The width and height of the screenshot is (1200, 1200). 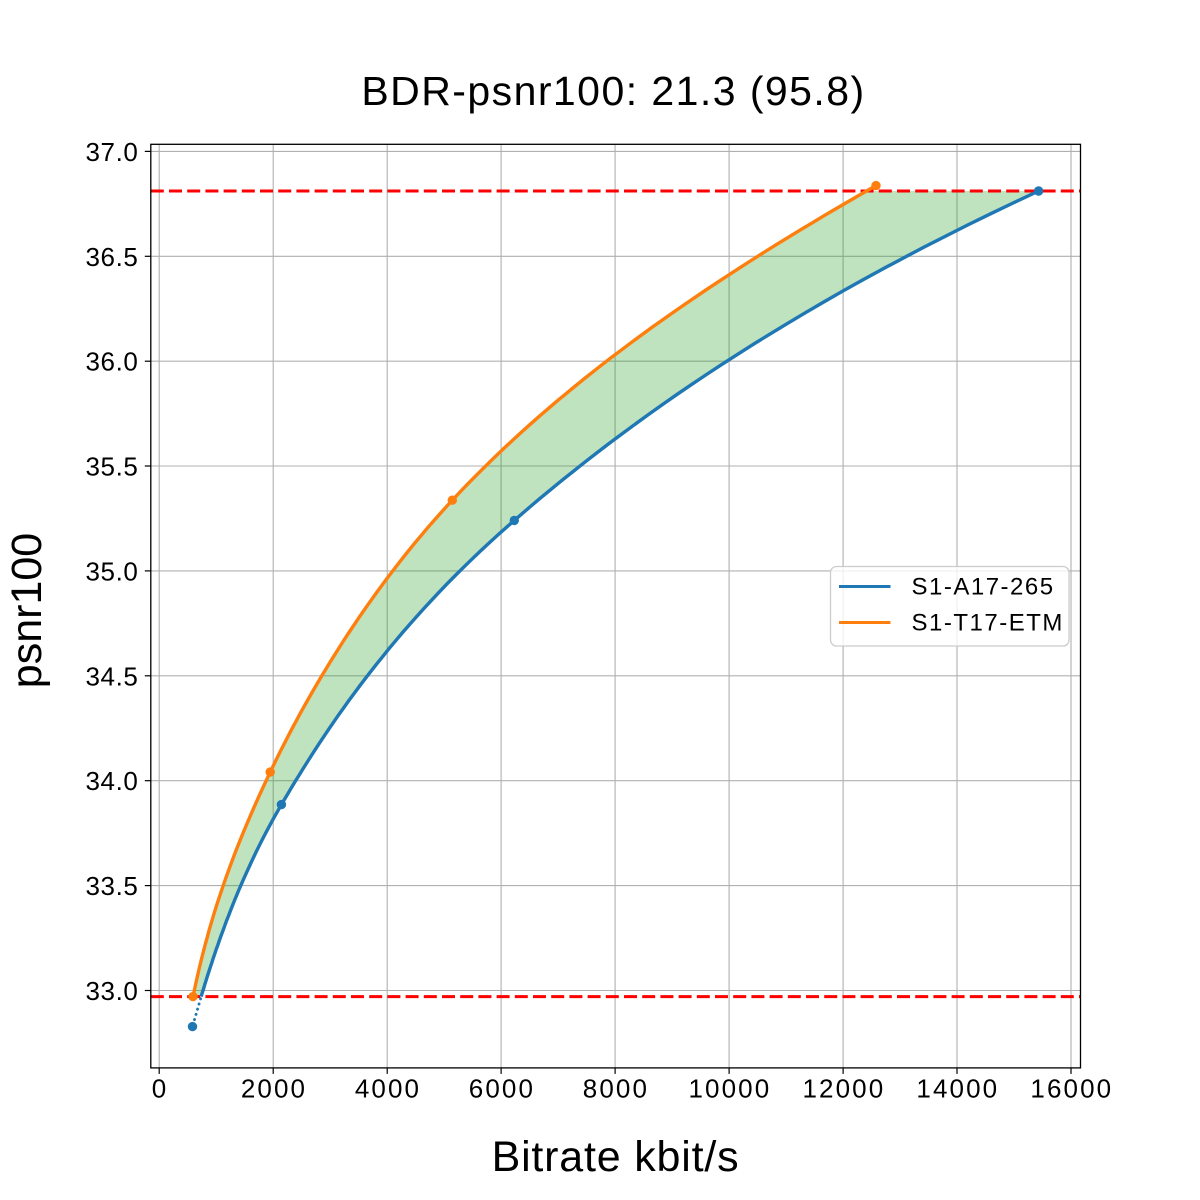 I want to click on svg-text: 34.0, so click(x=111, y=781).